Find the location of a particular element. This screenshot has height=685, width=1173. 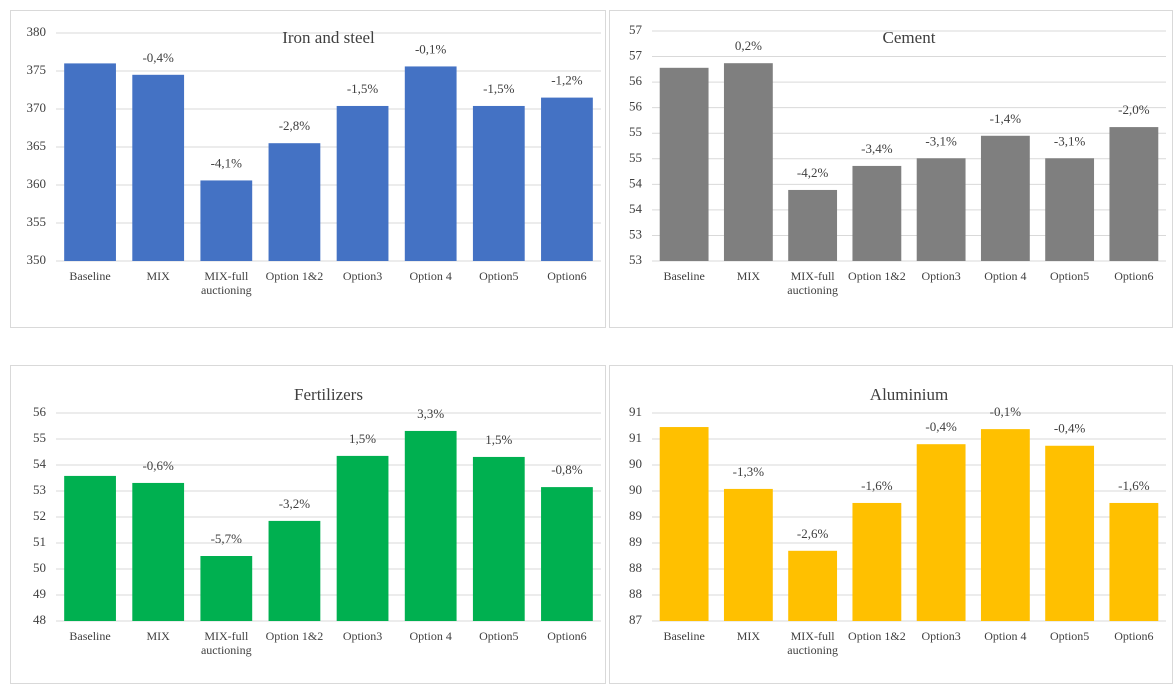

bar-annotation: 3,3% is located at coordinates (430, 413).